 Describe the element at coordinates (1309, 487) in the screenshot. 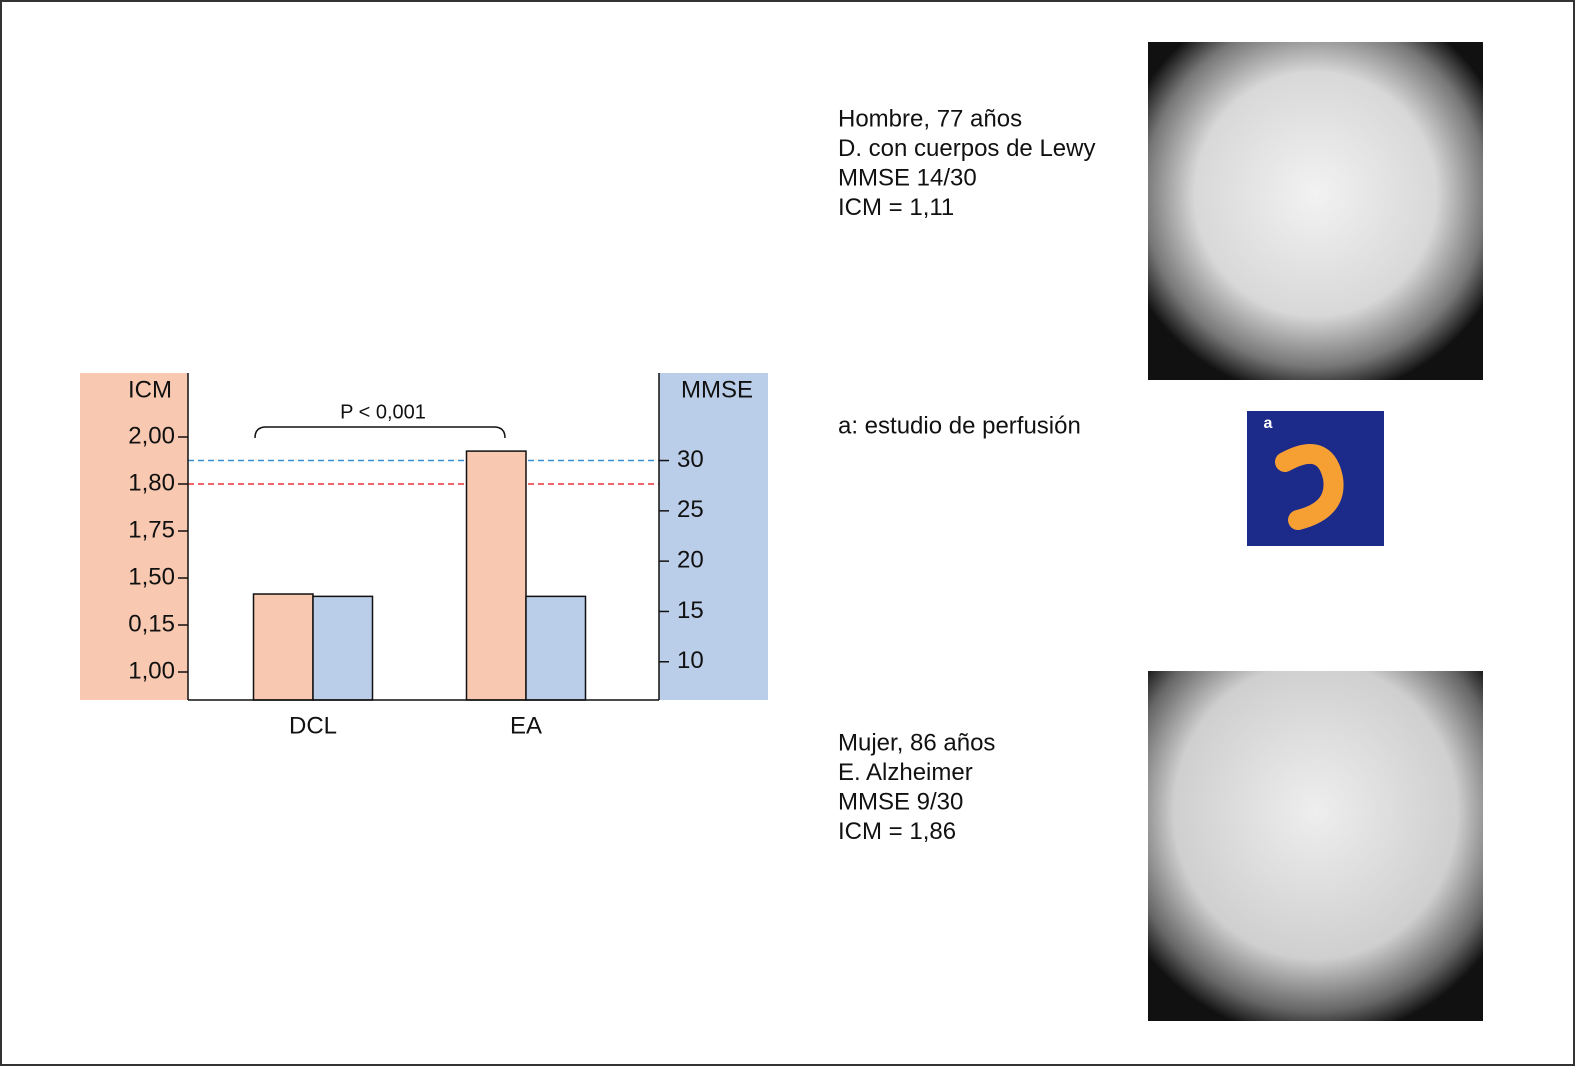

I see `inset-uptake` at that location.